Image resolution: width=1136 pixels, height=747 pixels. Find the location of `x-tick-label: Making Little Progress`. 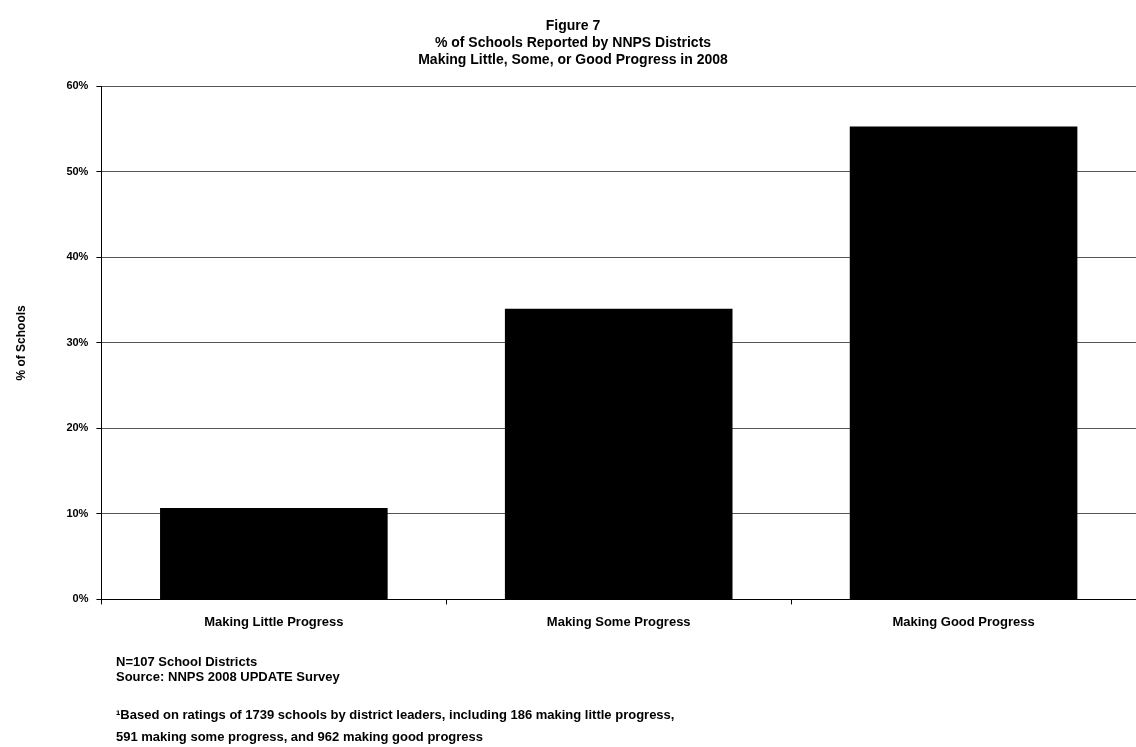

x-tick-label: Making Little Progress is located at coordinates (274, 621).